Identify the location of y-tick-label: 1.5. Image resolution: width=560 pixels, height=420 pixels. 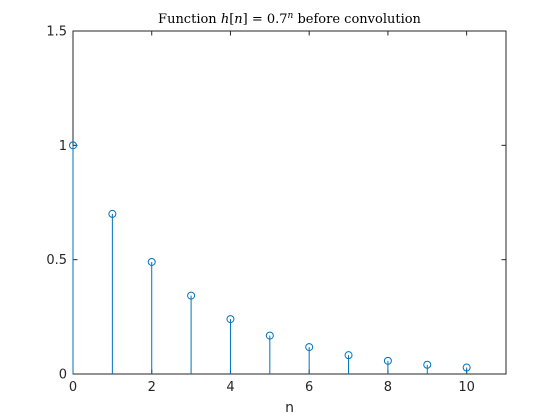
(56, 32).